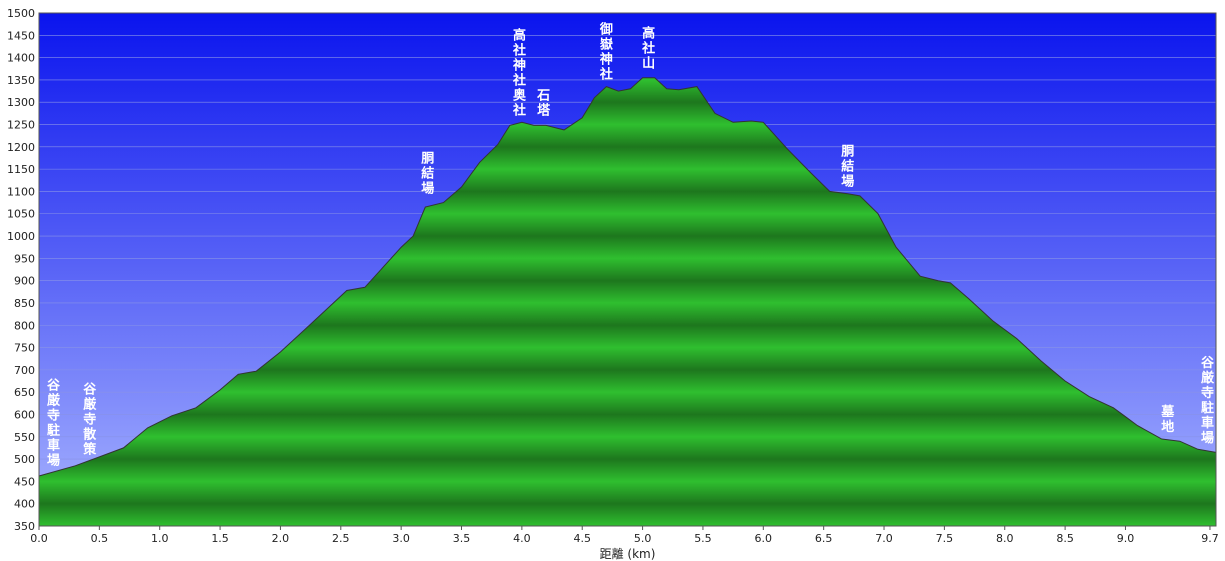 The width and height of the screenshot is (1225, 561). What do you see at coordinates (1210, 538) in the screenshot?
I see `x-tick-label: 9.7` at bounding box center [1210, 538].